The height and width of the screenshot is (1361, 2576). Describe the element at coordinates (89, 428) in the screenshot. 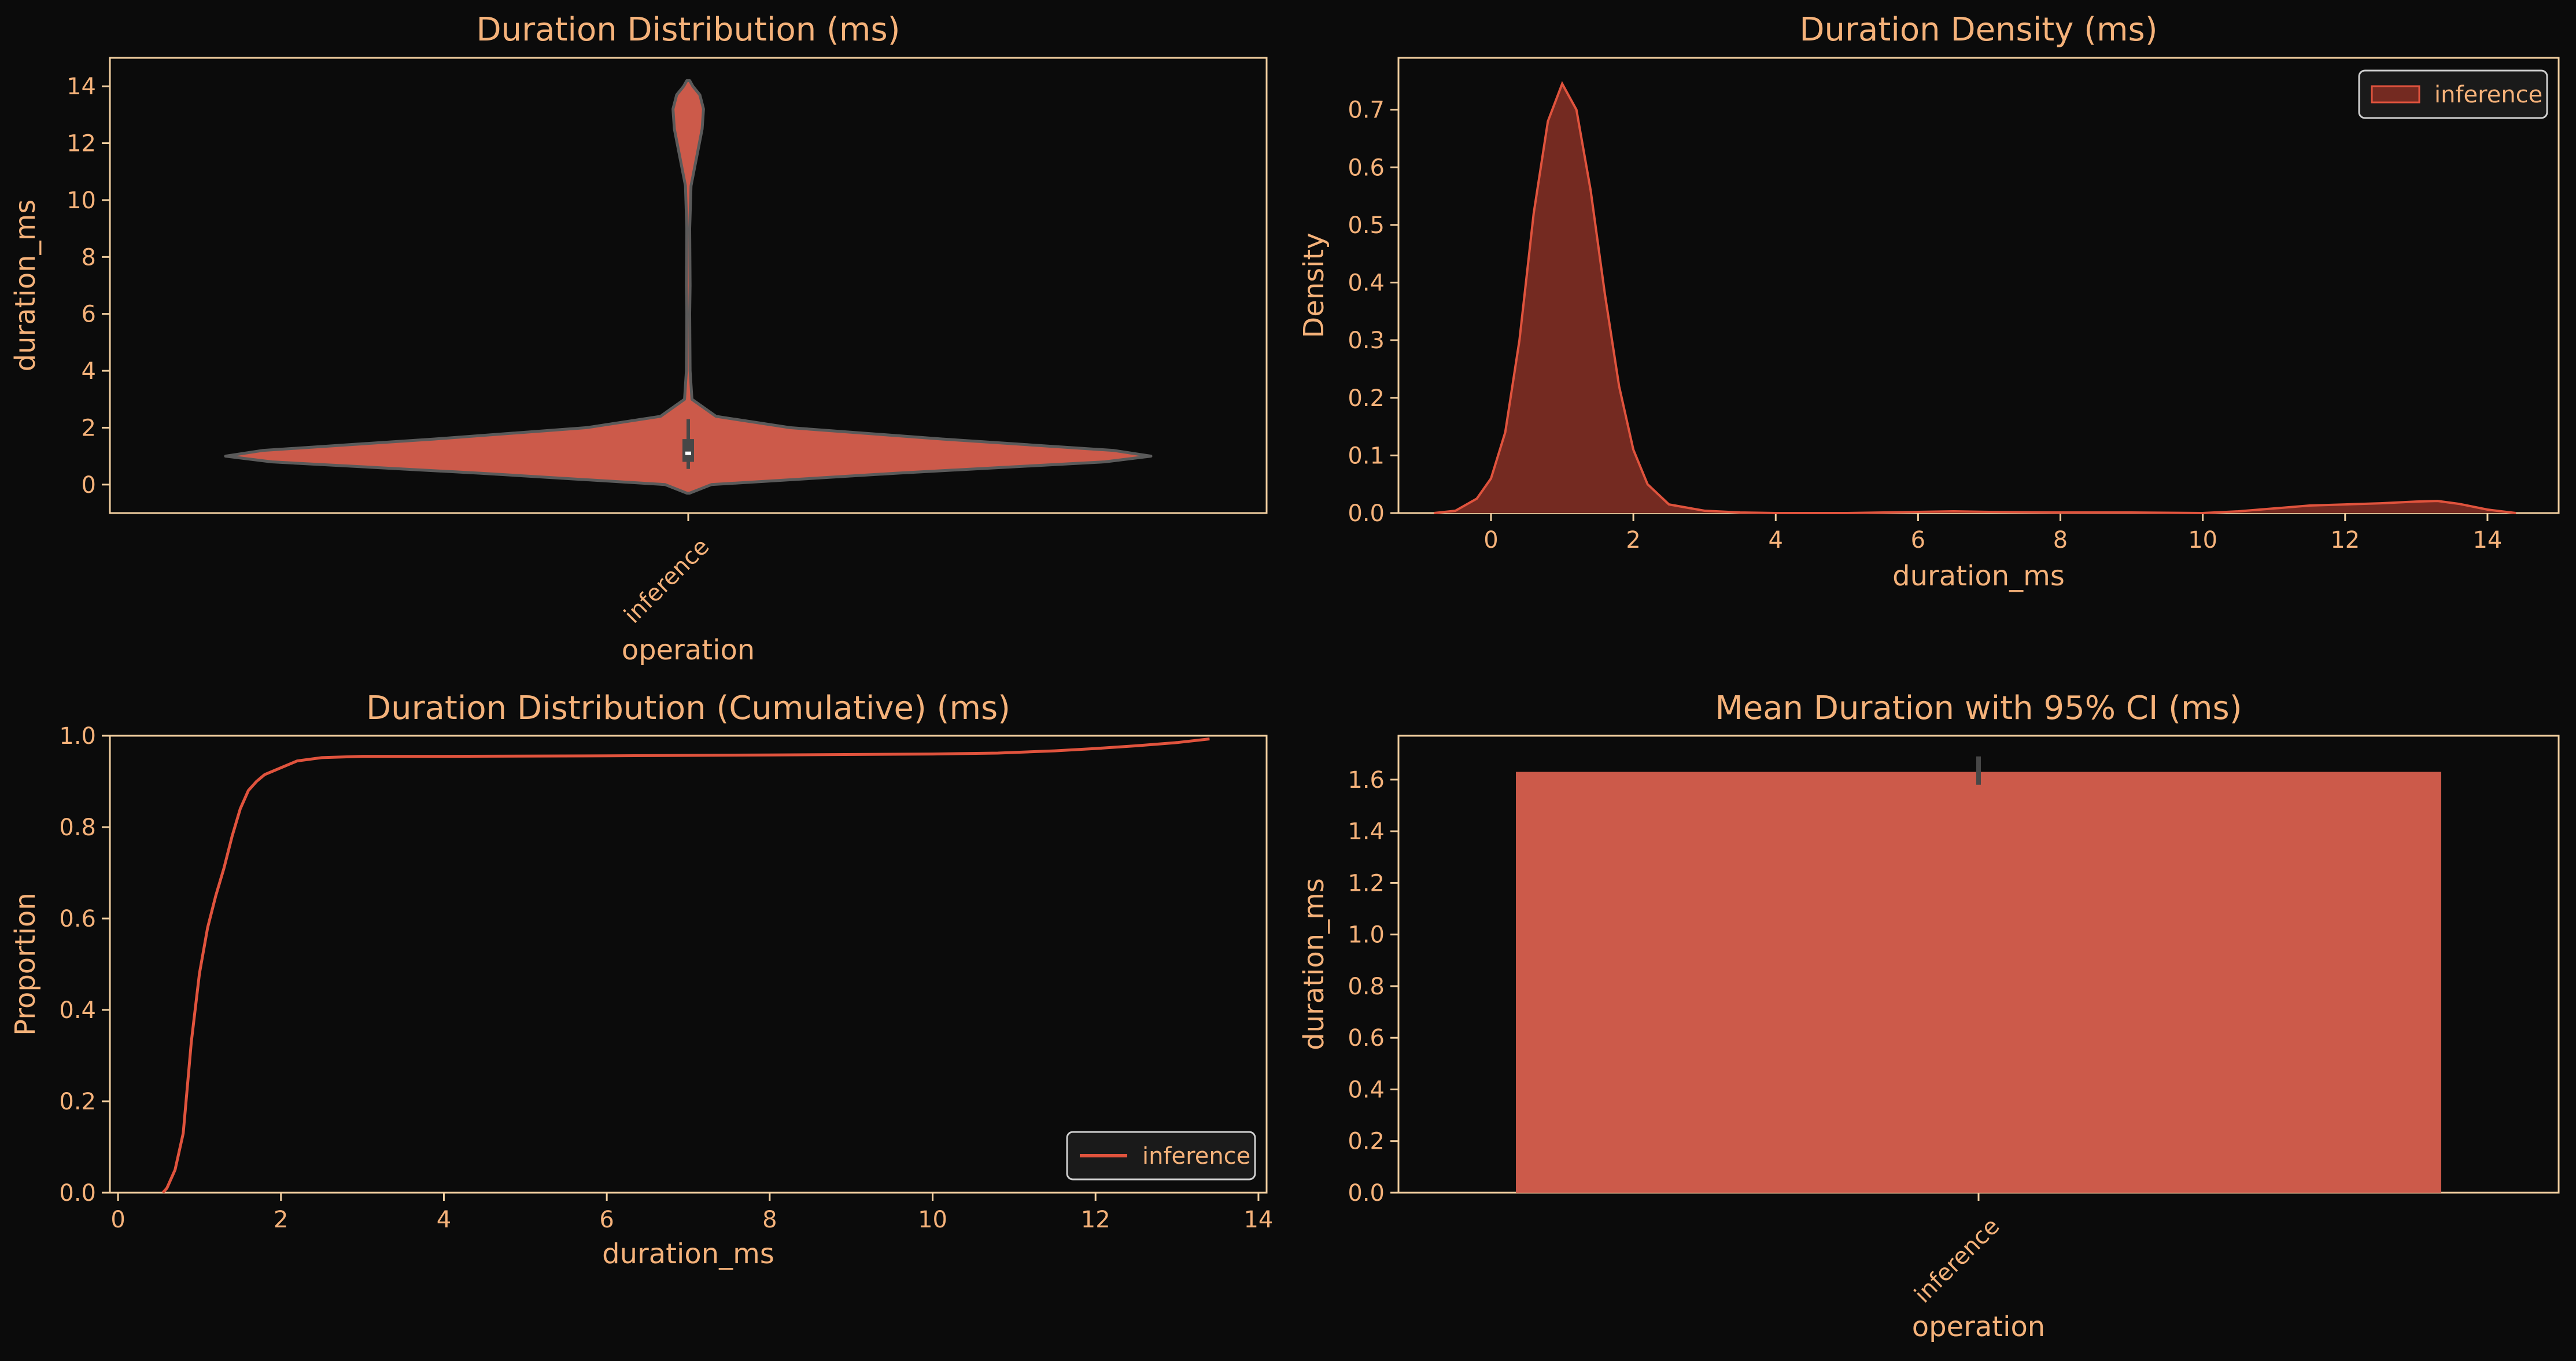

I see `y-tick-label: 2` at that location.